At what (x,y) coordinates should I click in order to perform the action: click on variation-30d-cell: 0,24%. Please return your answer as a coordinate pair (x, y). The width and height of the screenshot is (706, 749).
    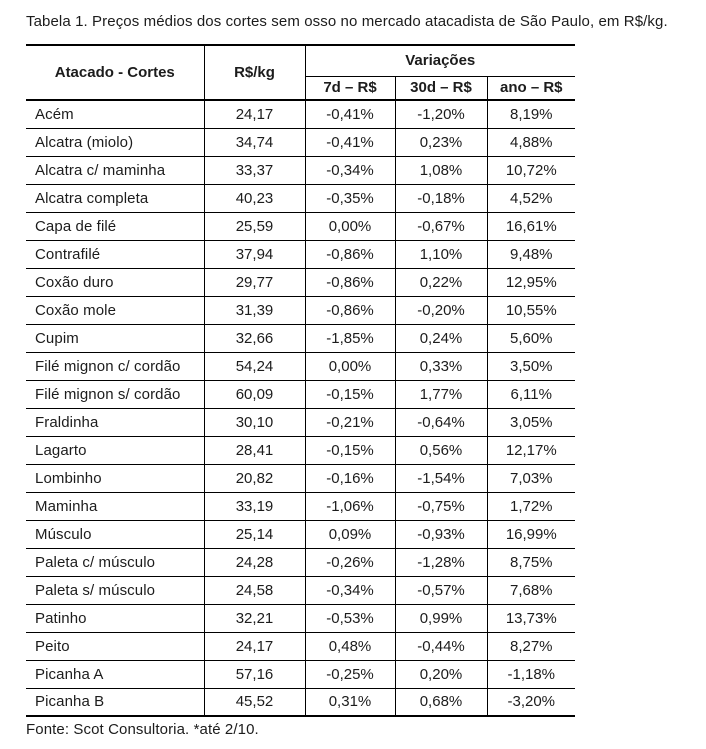
    Looking at the image, I should click on (440, 338).